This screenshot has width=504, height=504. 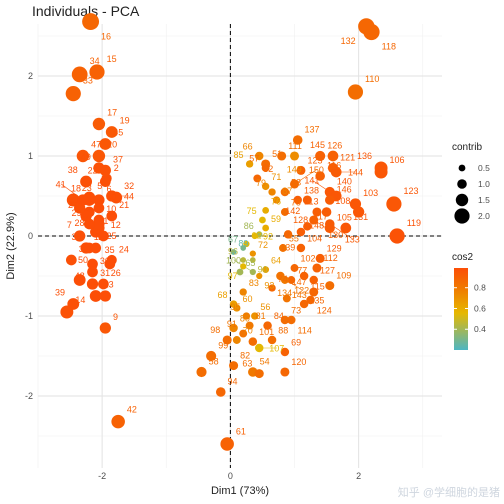 I want to click on label-50: 50, so click(x=83, y=260).